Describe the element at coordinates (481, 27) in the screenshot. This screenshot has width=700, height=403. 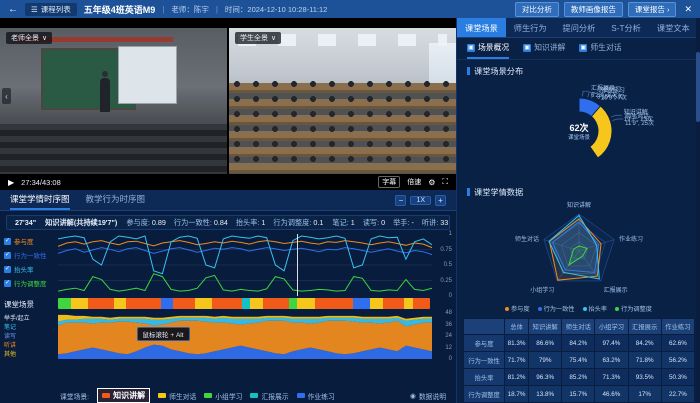
I see `analysis-tab: 课堂场景` at that location.